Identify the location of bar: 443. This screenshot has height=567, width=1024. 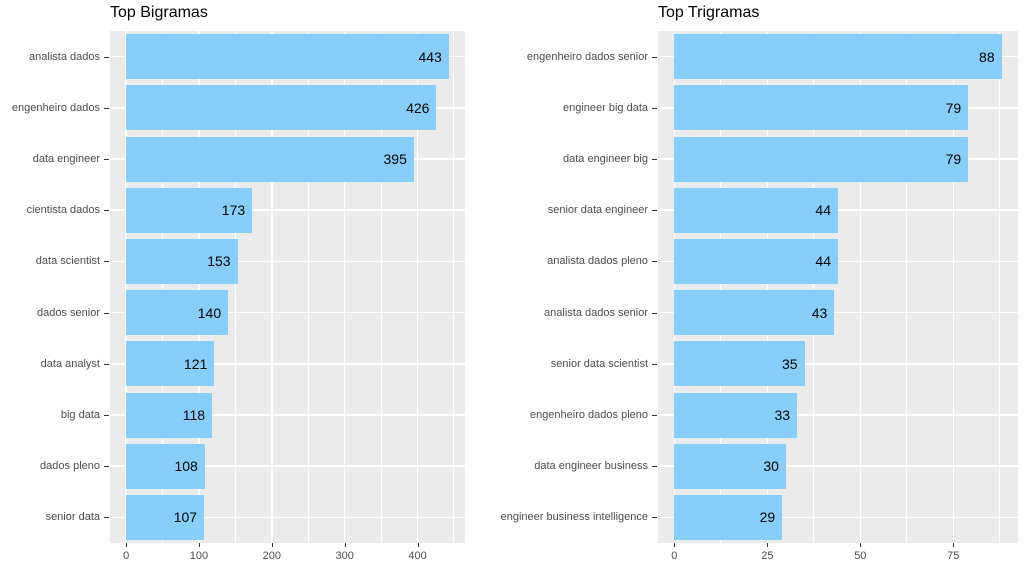
(287, 57).